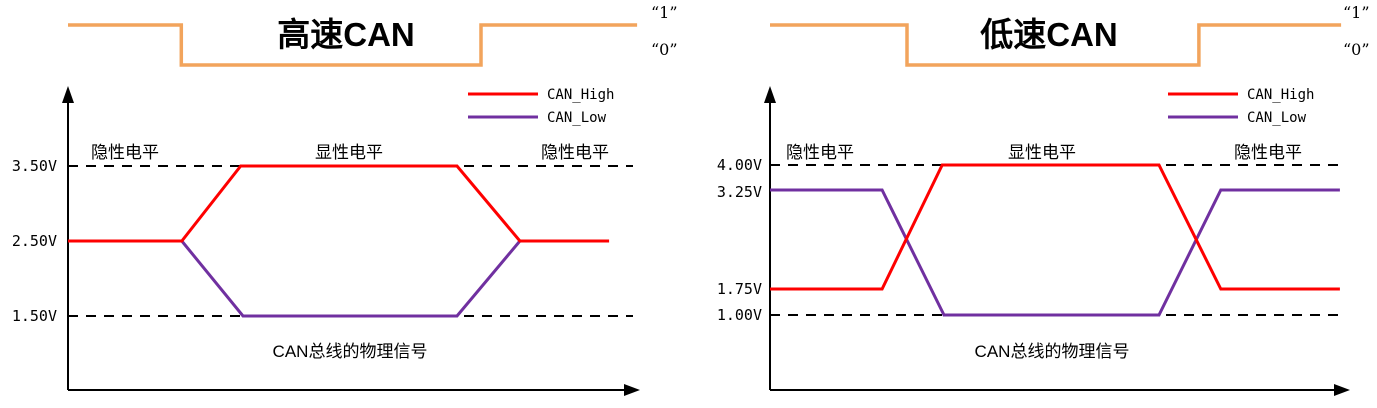 Image resolution: width=1377 pixels, height=408 pixels. What do you see at coordinates (739, 165) in the screenshot?
I see `voltage-label-4v0: 4.00V` at bounding box center [739, 165].